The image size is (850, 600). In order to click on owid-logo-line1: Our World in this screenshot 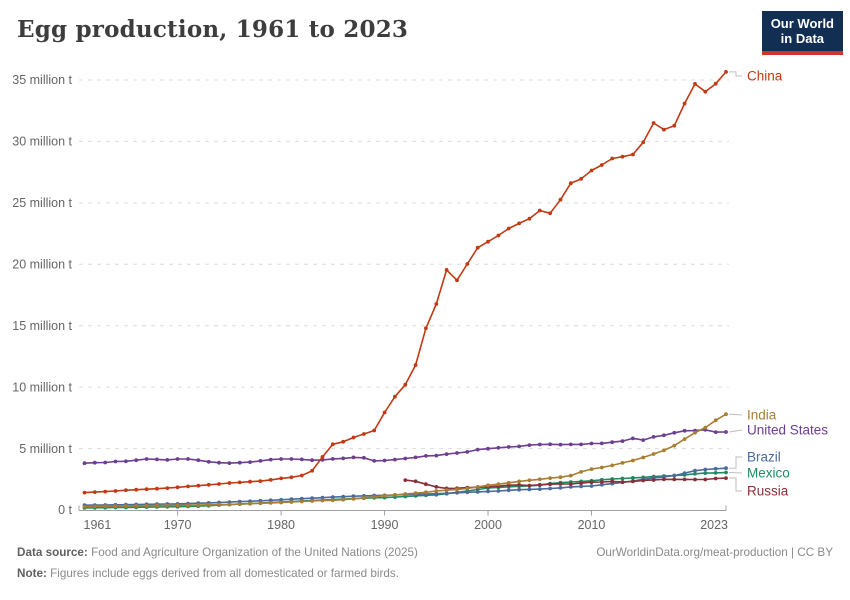, I will do `click(802, 23)`.